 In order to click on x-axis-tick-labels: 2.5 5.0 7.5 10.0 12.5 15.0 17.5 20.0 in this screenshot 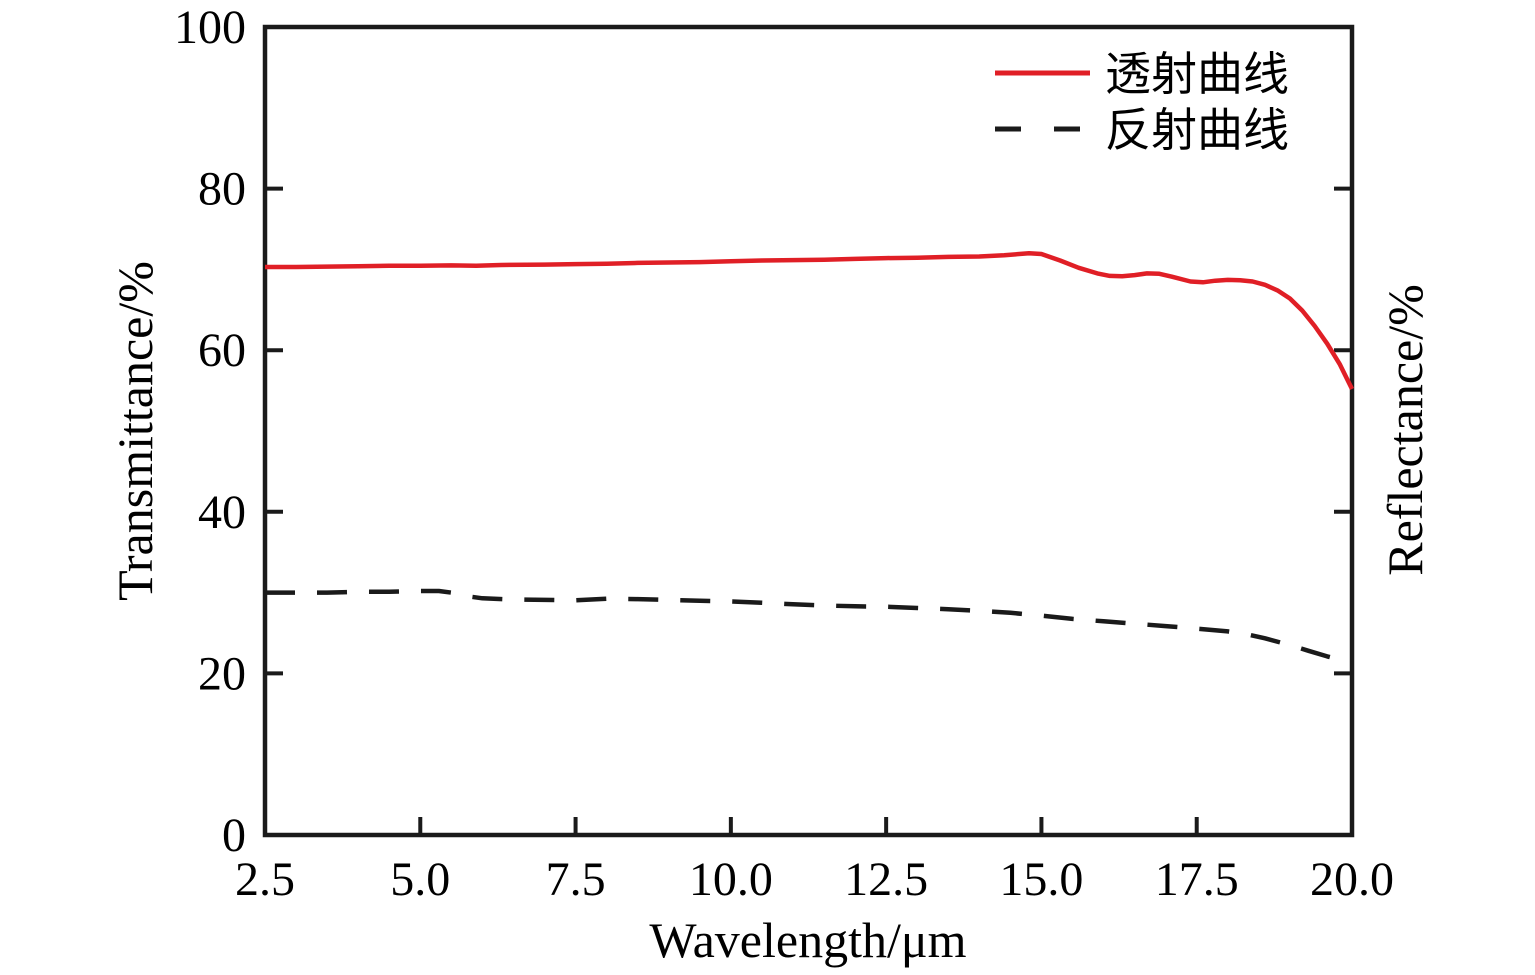, I will do `click(814, 879)`.